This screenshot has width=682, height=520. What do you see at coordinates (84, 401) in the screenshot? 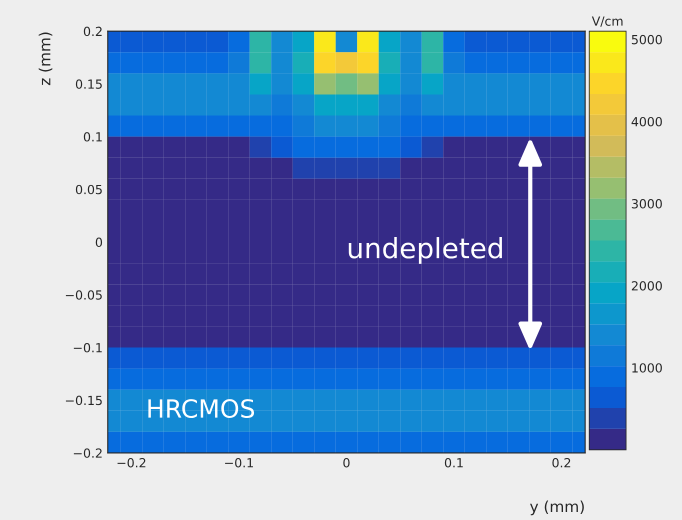
I see `y-tick-label: −0.15` at bounding box center [84, 401].